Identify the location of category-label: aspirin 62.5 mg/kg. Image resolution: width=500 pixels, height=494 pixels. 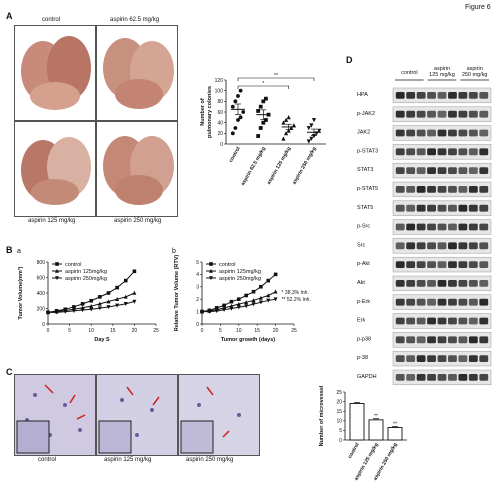
(253, 166).